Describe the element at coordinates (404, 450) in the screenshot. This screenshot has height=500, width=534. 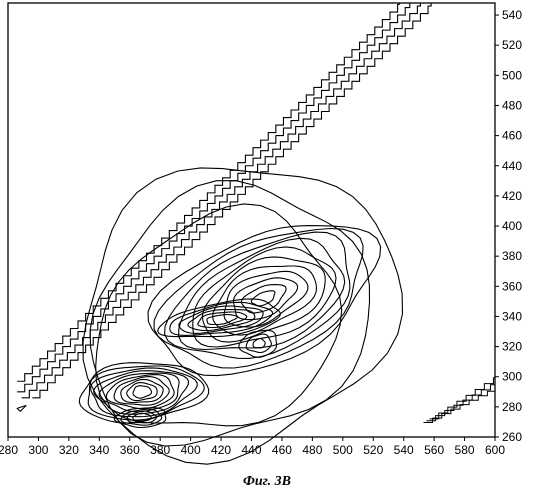
I see `x-tick-label: 540` at that location.